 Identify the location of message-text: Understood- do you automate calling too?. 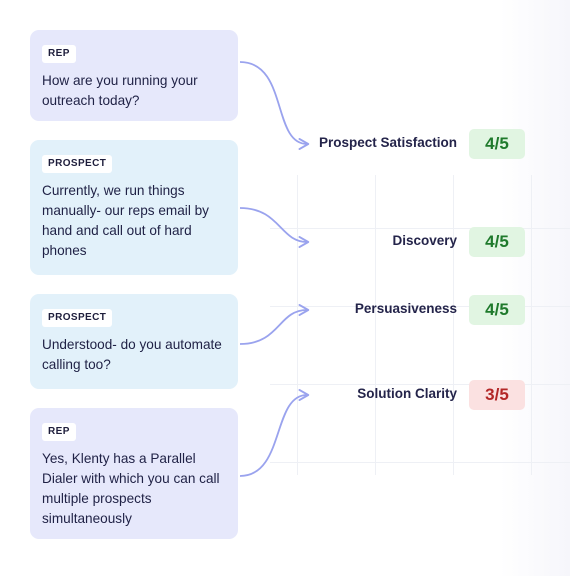
(132, 354).